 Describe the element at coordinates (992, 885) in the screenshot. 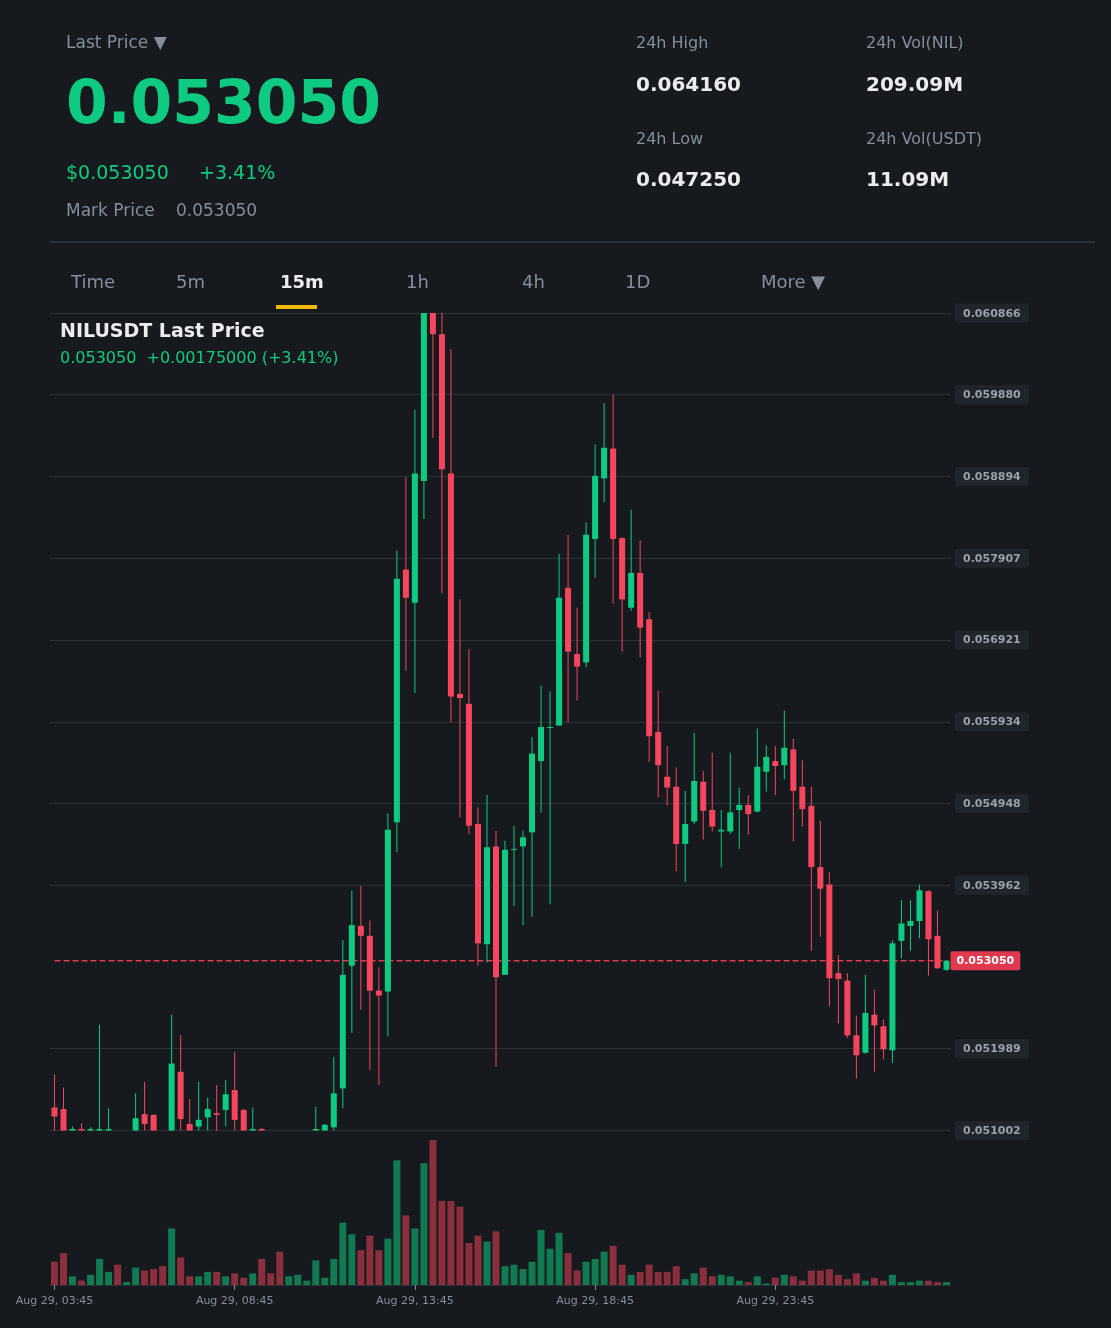

I see `y-tick-label: 0.053962` at that location.